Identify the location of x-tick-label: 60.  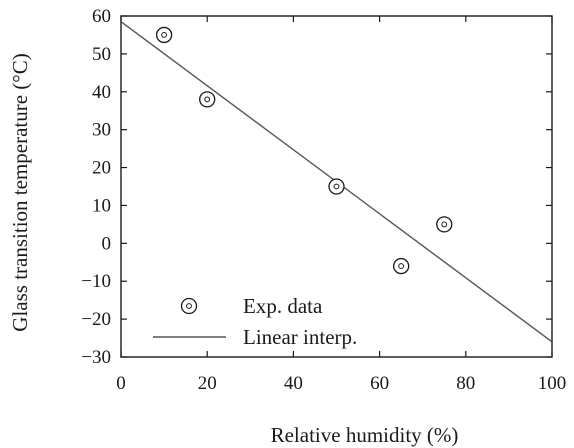
(379, 383).